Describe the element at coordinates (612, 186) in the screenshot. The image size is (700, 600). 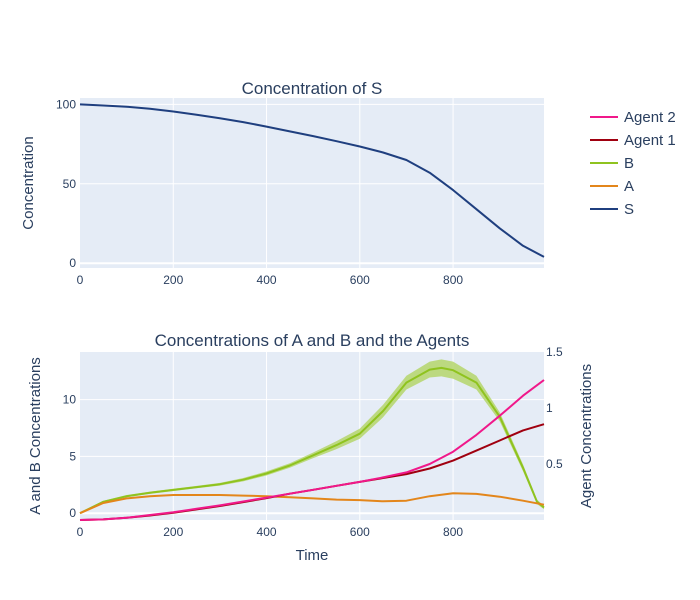
I see `legend-item-a: A` at that location.